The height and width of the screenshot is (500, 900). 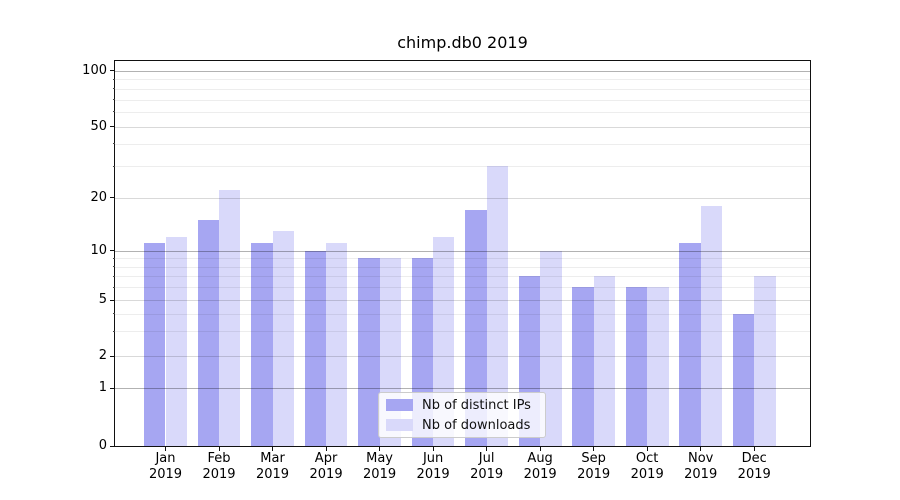 What do you see at coordinates (476, 405) in the screenshot?
I see `legend-label: Nb of distinct IPs` at bounding box center [476, 405].